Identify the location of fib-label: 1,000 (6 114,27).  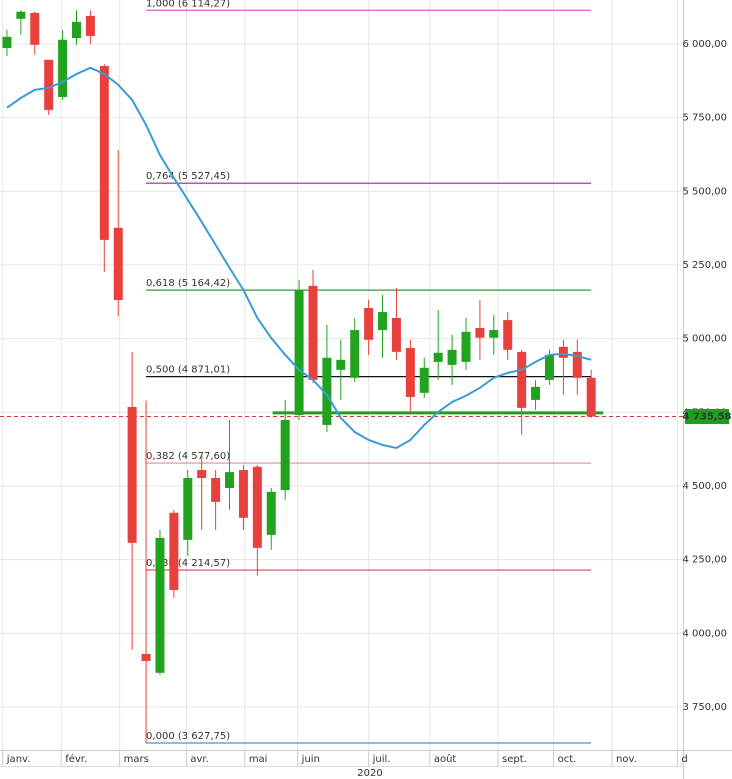
(188, 4).